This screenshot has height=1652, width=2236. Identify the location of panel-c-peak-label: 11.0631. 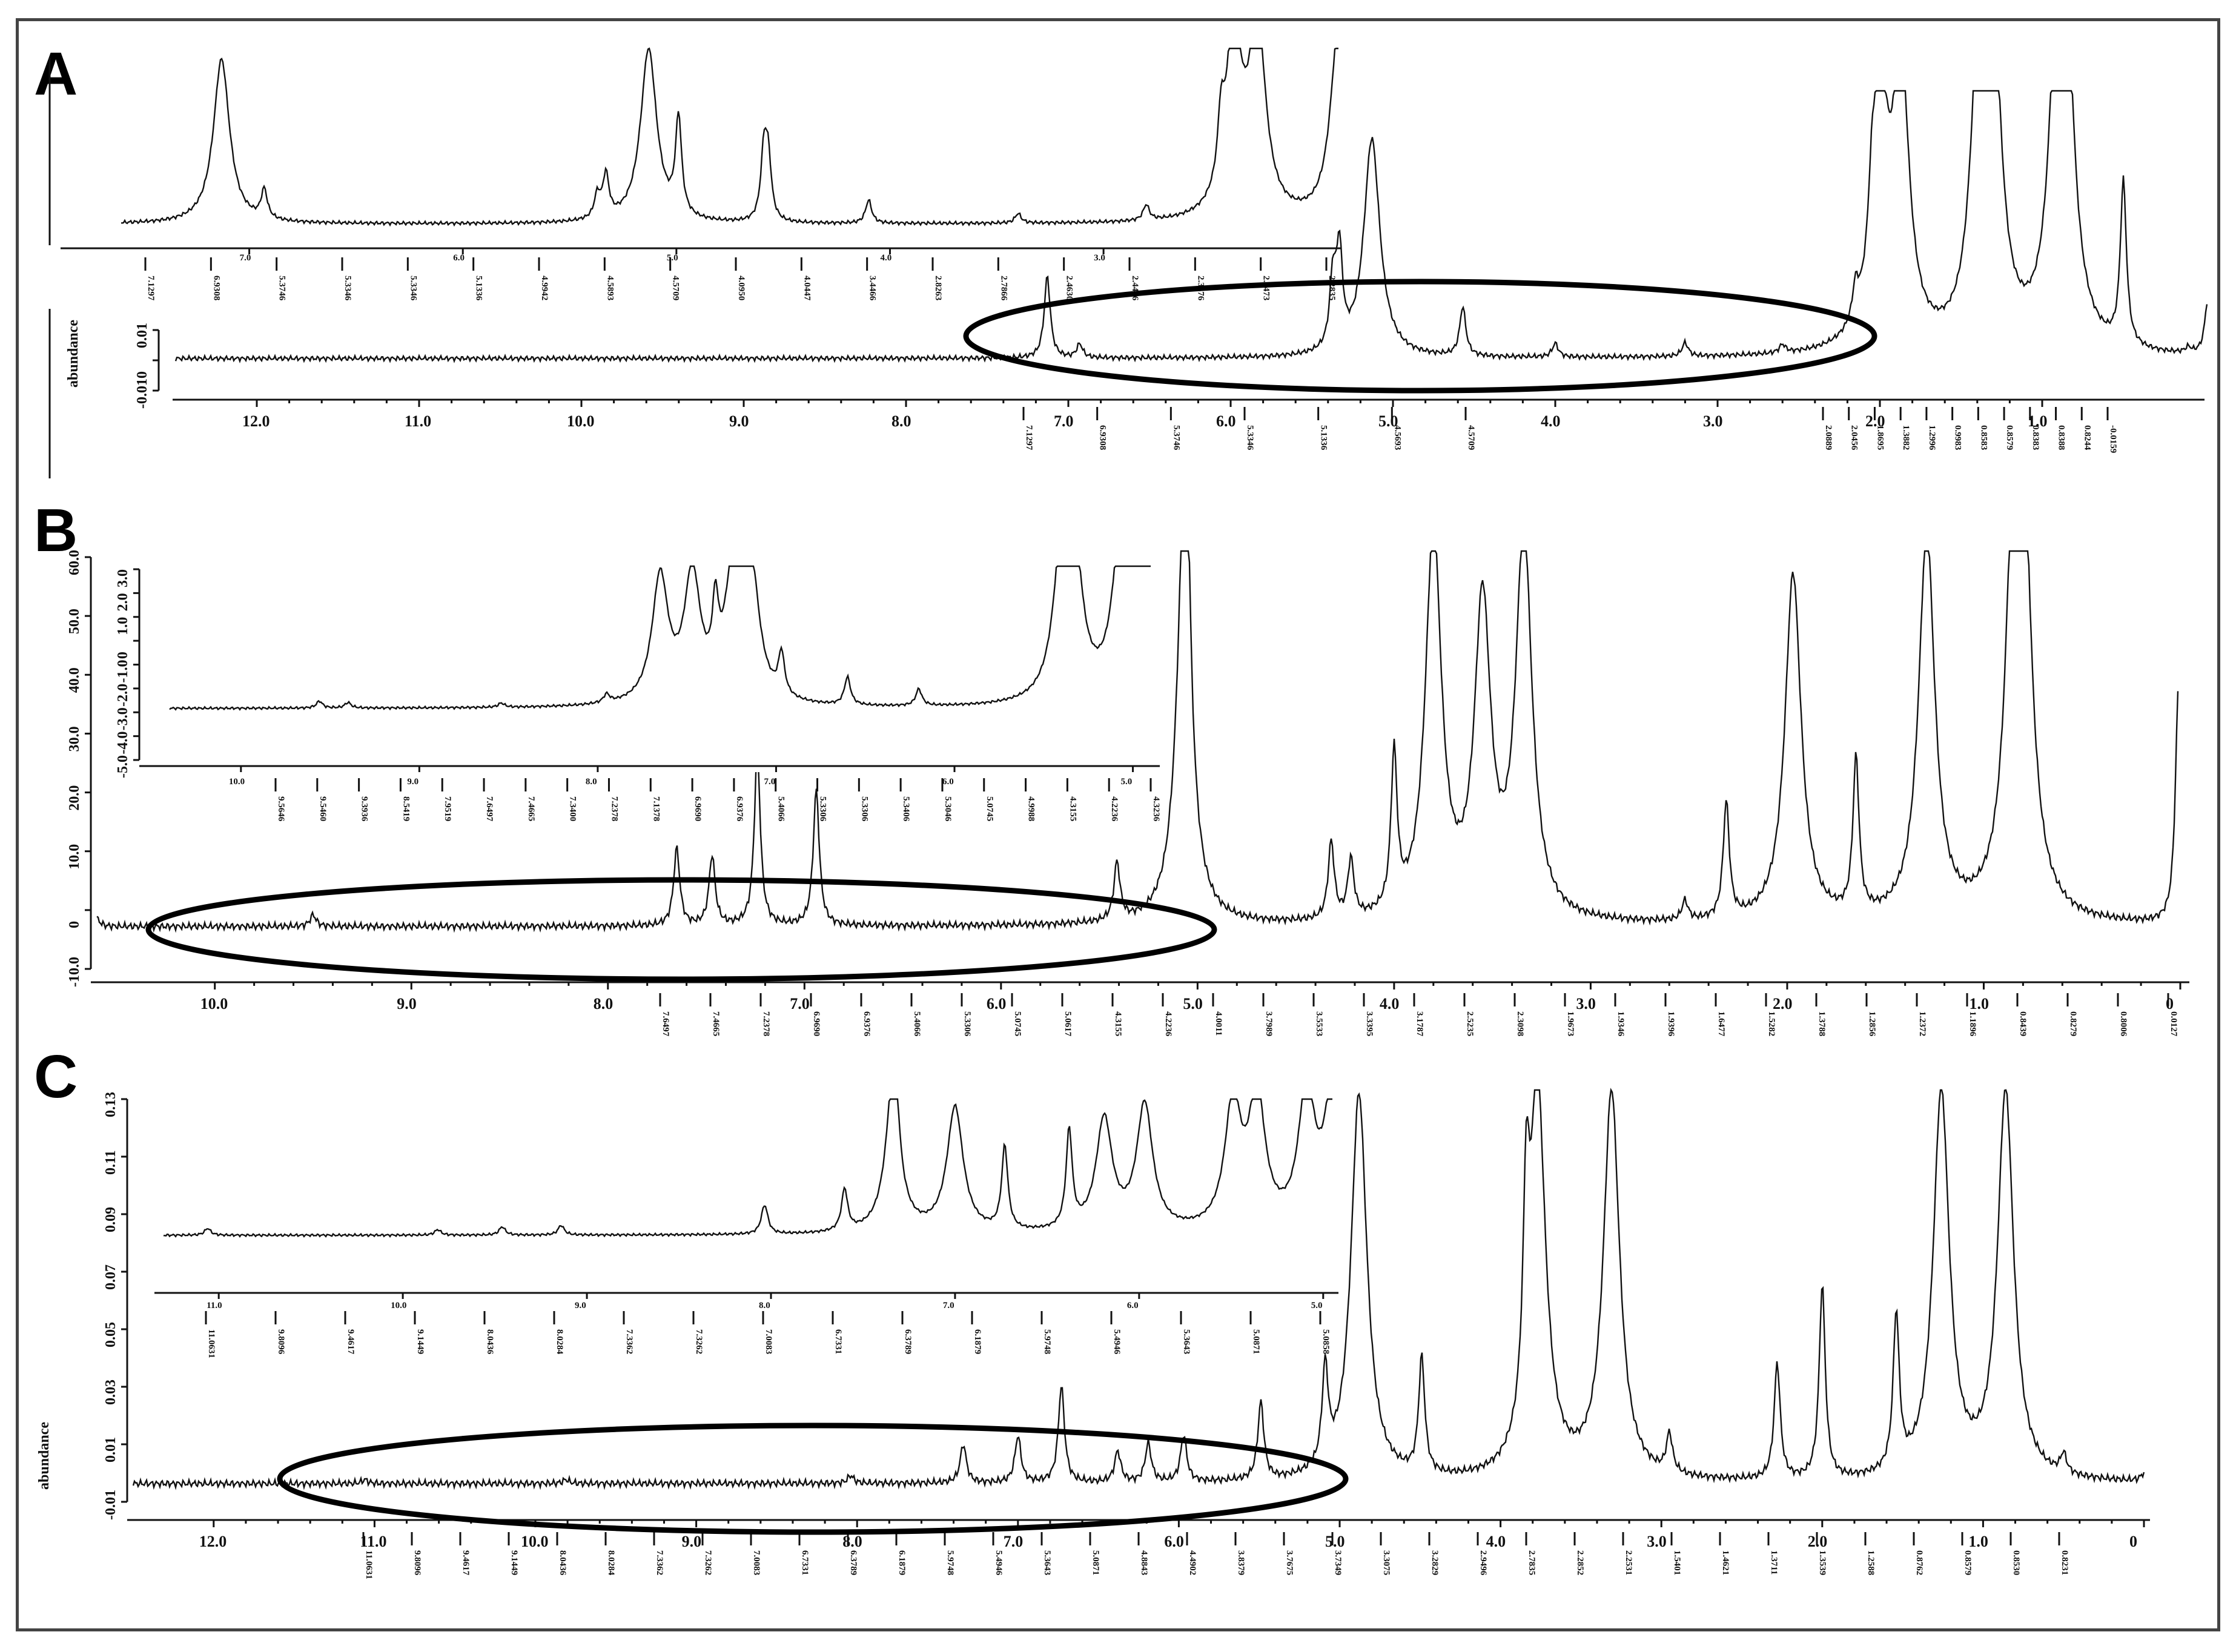
(369, 1564).